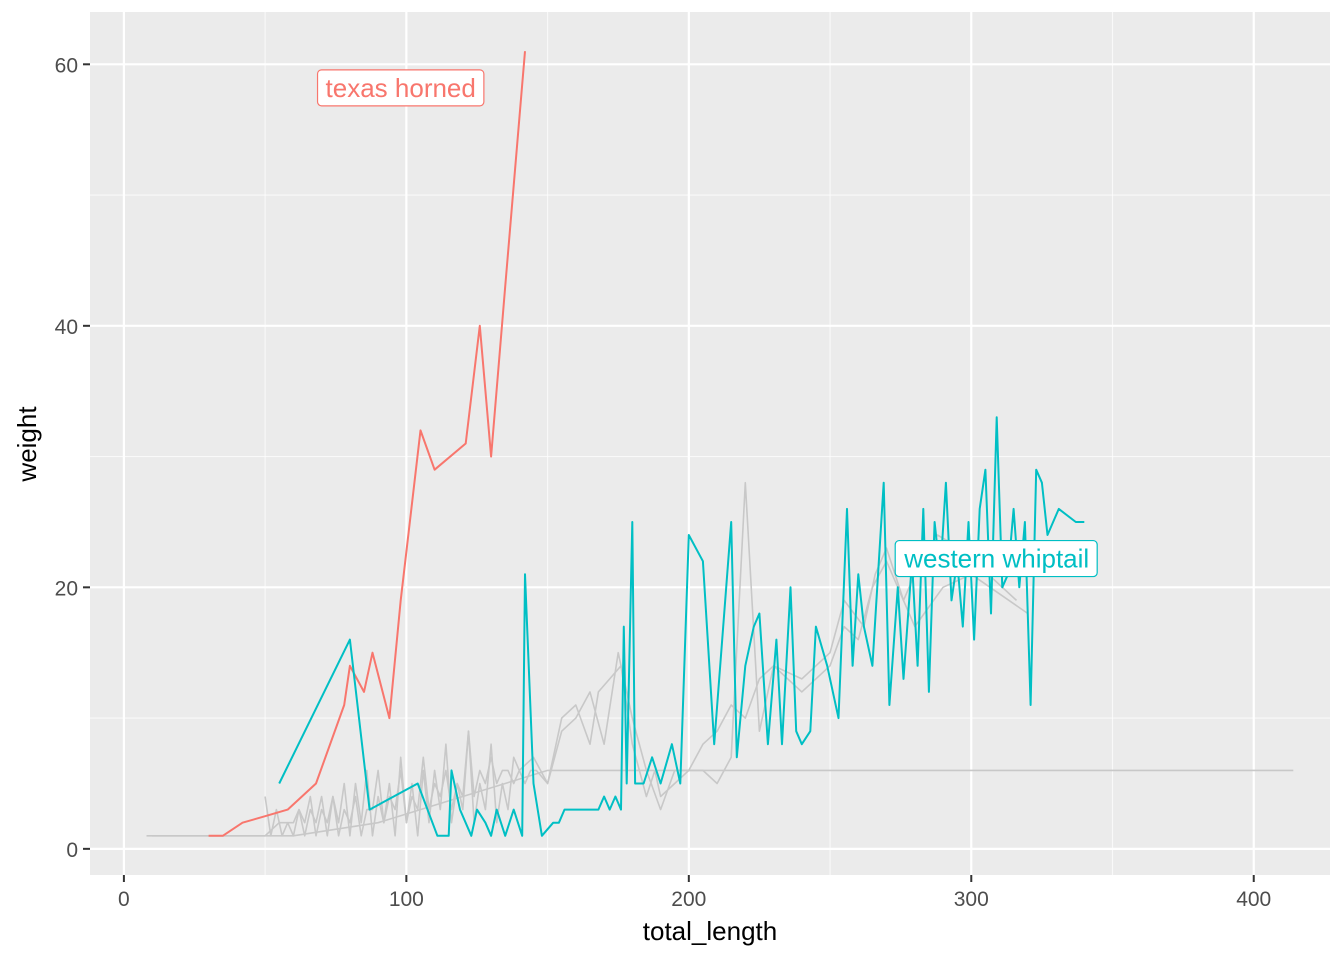 The width and height of the screenshot is (1344, 965). I want to click on x-tick-label: 0, so click(124, 899).